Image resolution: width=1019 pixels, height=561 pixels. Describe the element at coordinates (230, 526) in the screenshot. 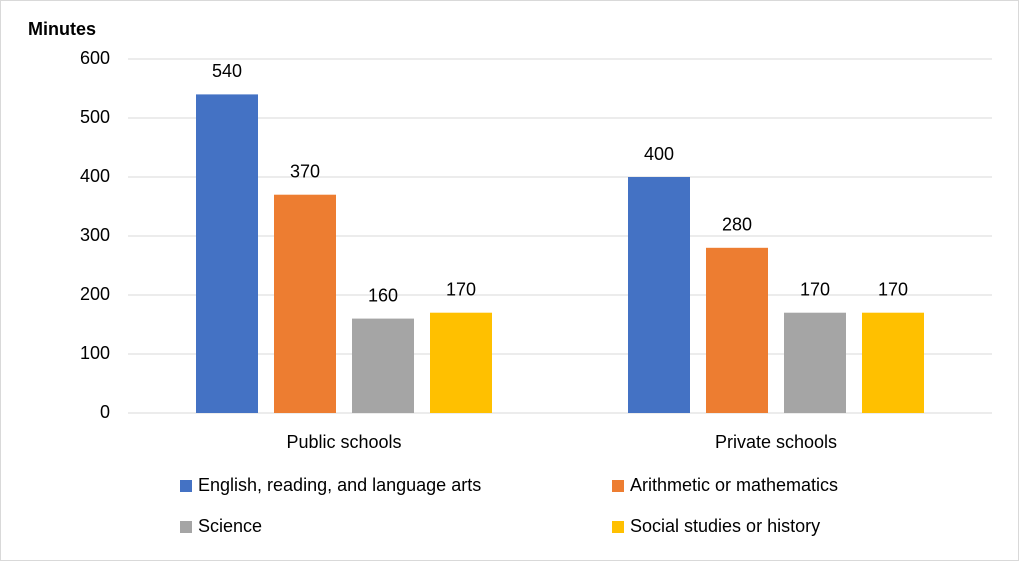

I see `legend-label: Science` at that location.